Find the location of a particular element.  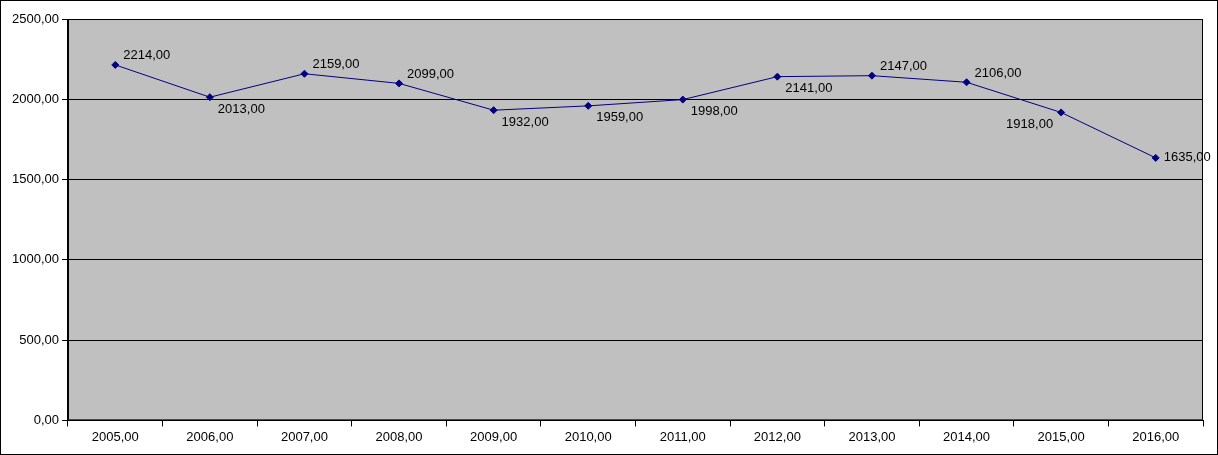

y-tick-label: 2500,00 is located at coordinates (35, 18).